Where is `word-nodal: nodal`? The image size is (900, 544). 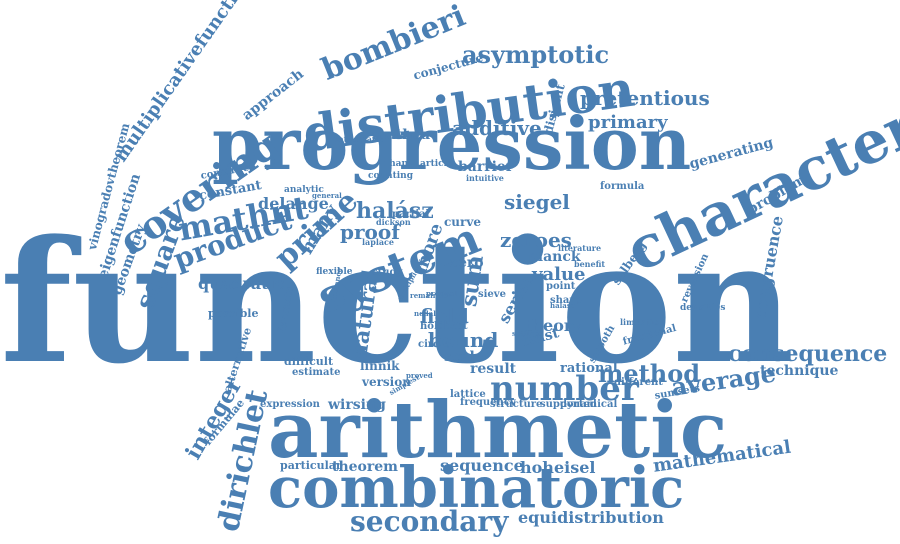 word-nodal: nodal is located at coordinates (425, 313).